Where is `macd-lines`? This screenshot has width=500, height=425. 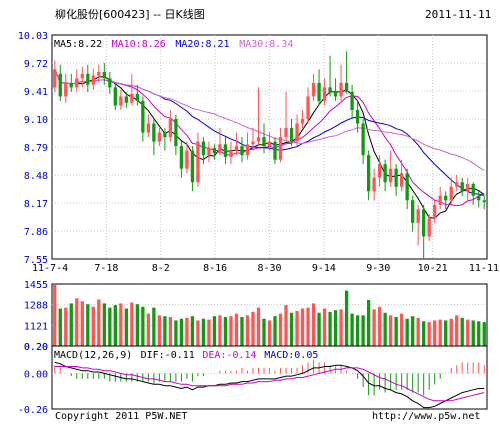
macd-lines is located at coordinates (269, 385).